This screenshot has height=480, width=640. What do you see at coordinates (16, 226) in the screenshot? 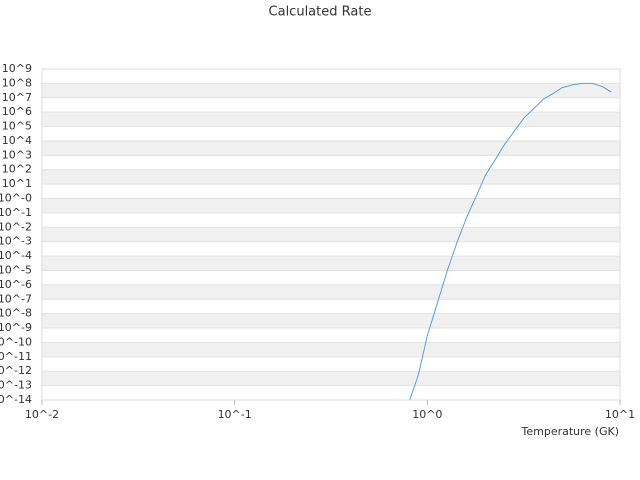
I see `y-tick-label: 10^-2` at bounding box center [16, 226].